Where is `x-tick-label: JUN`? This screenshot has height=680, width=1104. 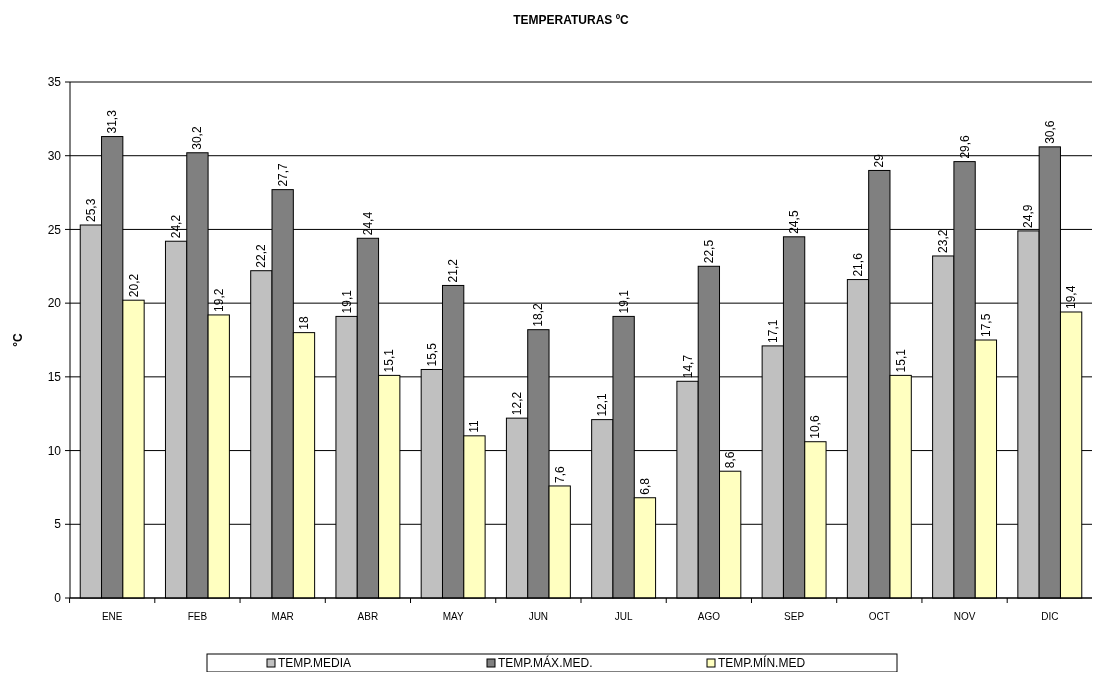
x-tick-label: JUN is located at coordinates (538, 616).